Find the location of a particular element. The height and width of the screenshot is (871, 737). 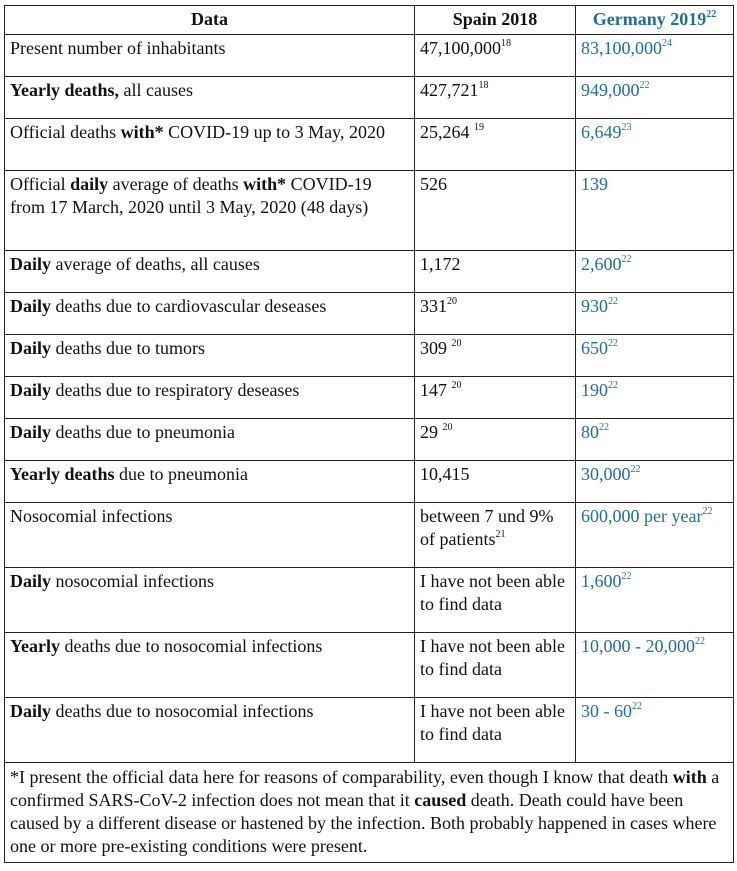

row-label: Daily deaths due to tumors is located at coordinates (209, 355).